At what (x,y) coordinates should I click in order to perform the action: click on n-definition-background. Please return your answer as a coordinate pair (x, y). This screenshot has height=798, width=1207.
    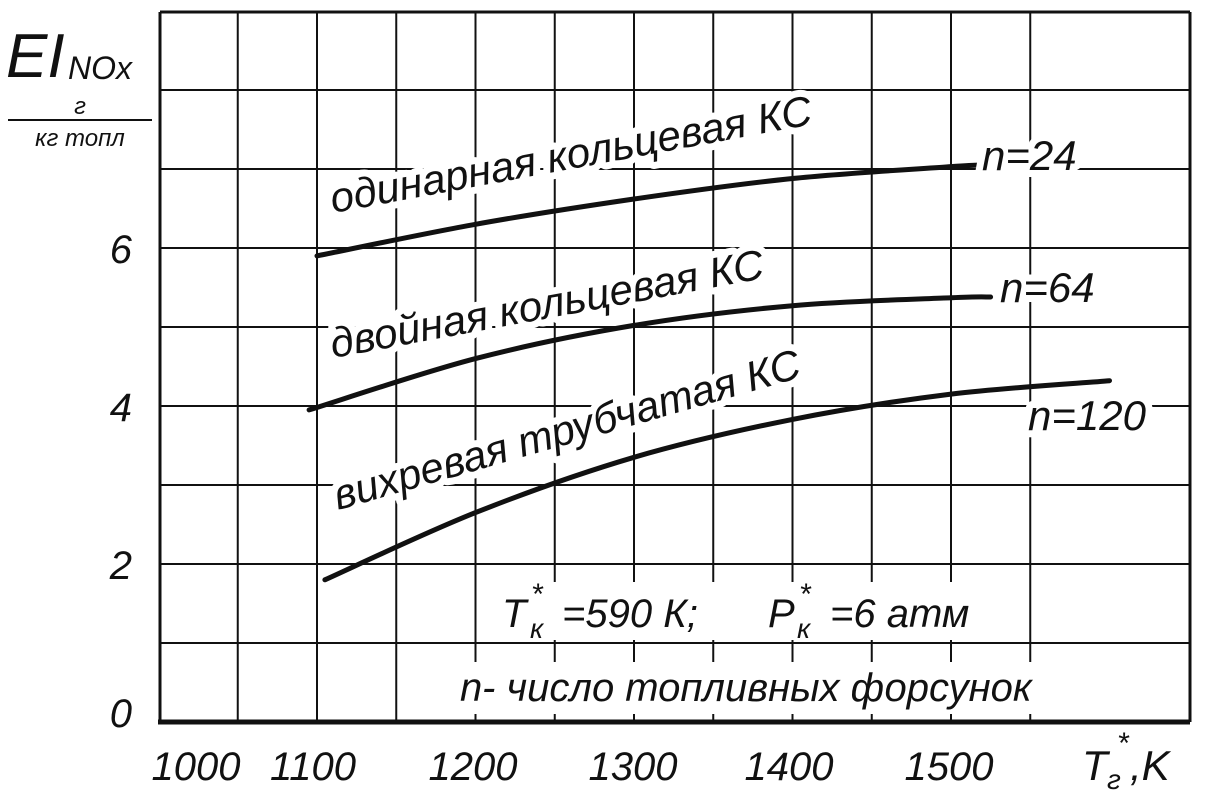
    Looking at the image, I should click on (818, 688).